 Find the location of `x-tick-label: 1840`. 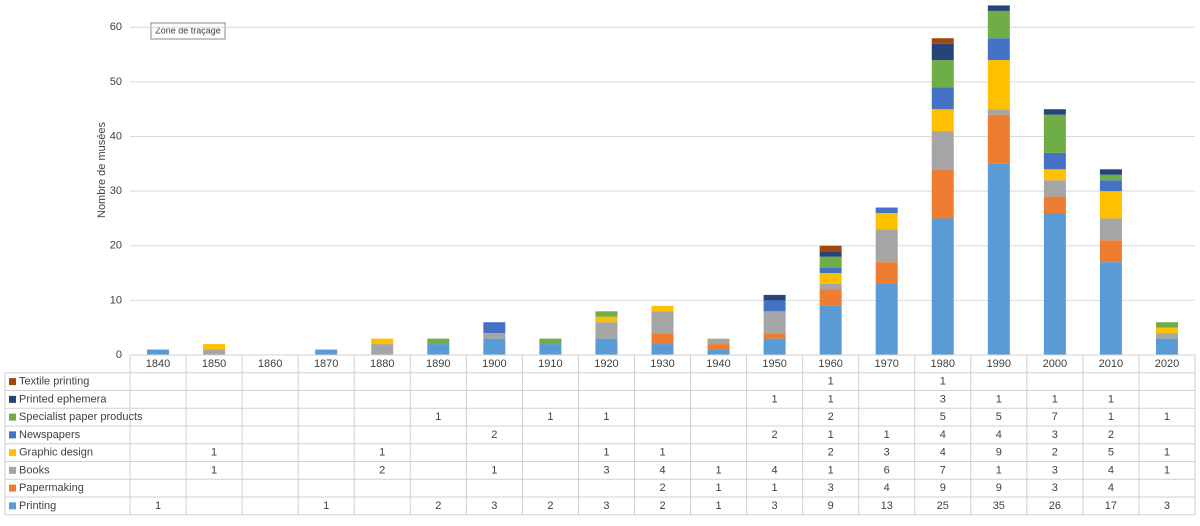

x-tick-label: 1840 is located at coordinates (158, 364).